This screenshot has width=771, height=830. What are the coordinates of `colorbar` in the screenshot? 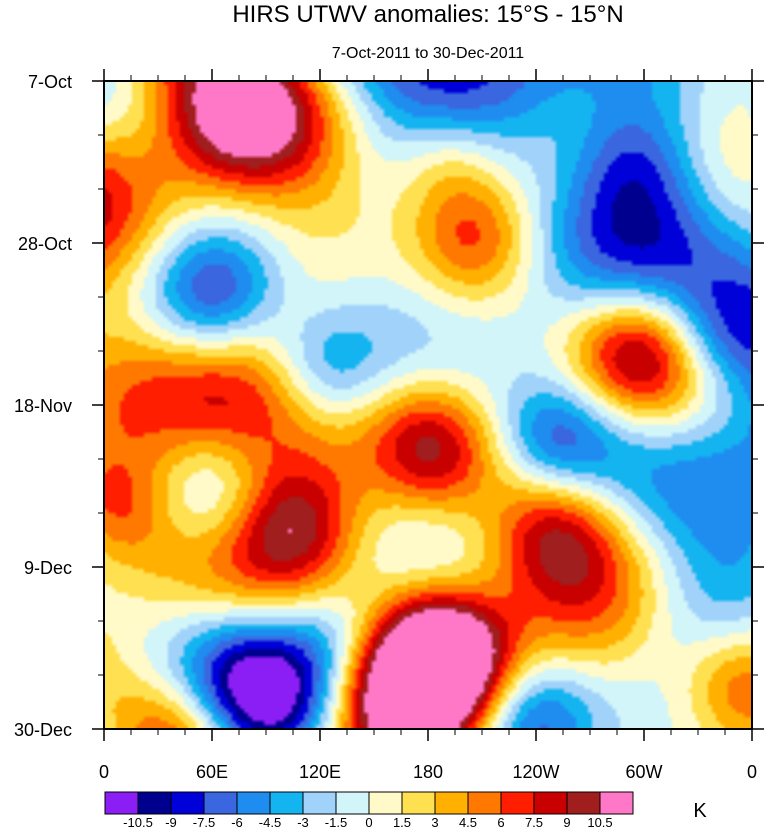 It's located at (369, 803).